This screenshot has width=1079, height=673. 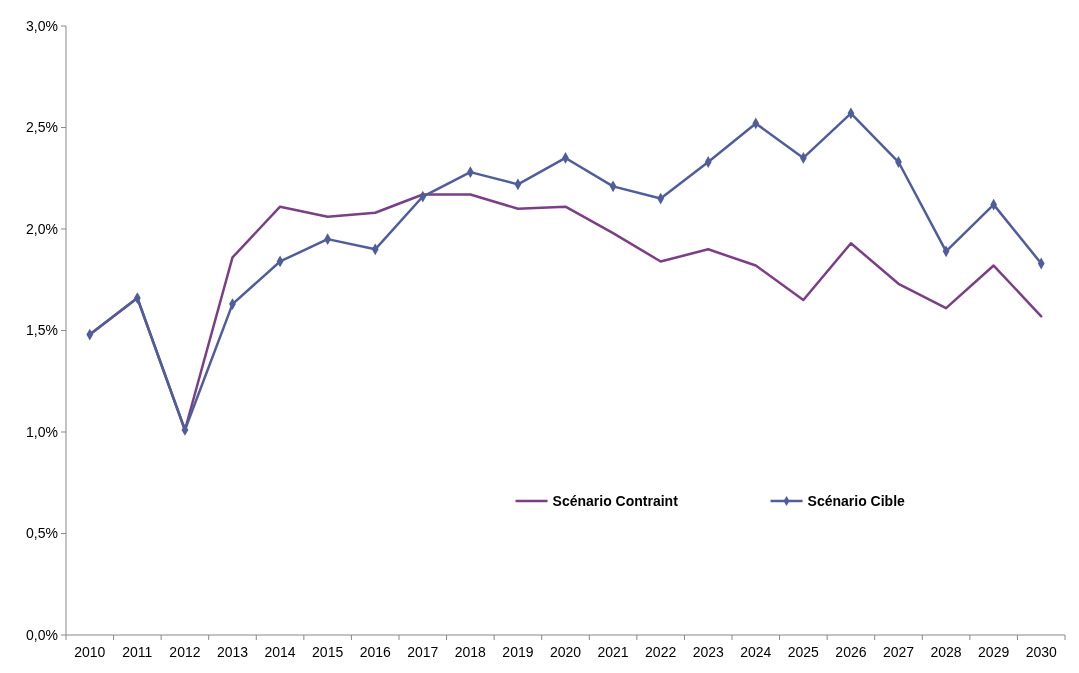 I want to click on x-tick-label: 2018, so click(x=470, y=652).